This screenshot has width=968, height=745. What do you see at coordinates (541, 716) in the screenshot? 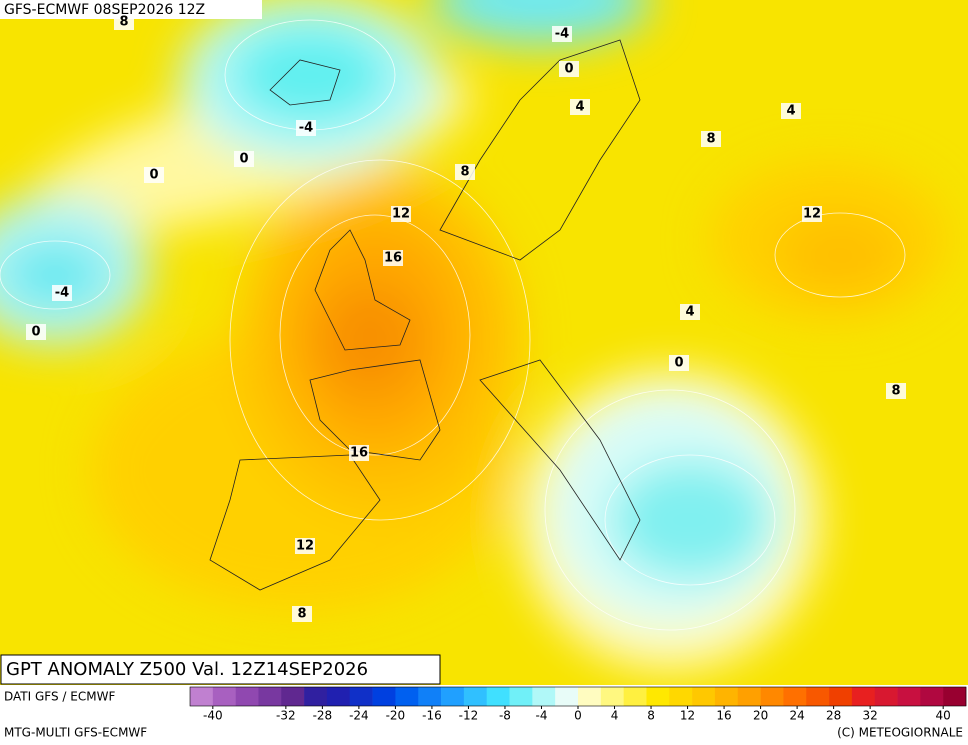
I see `colorbar-tick-label: -4` at bounding box center [541, 716].